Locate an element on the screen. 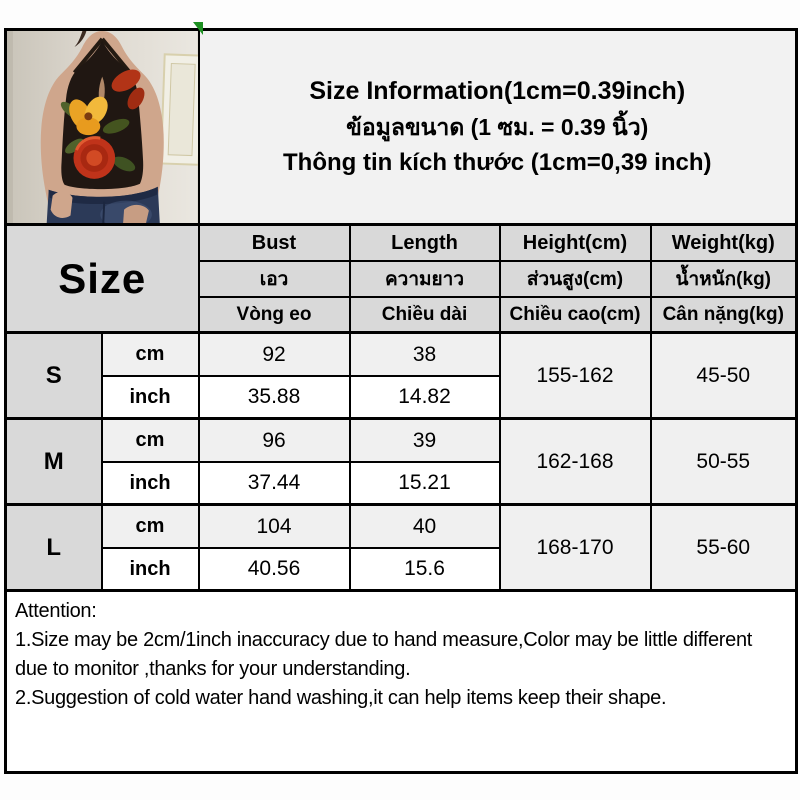  unit-inch-label-m: inch is located at coordinates (150, 483).